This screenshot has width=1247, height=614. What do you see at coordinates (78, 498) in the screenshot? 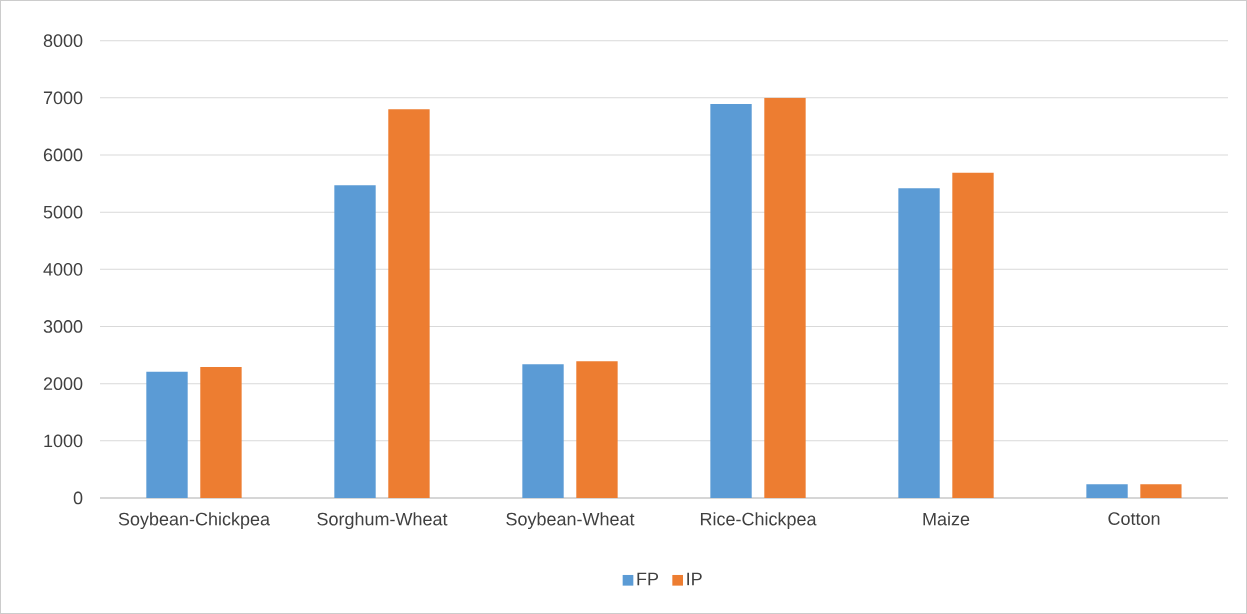
I see `y-tick-label: 0` at bounding box center [78, 498].